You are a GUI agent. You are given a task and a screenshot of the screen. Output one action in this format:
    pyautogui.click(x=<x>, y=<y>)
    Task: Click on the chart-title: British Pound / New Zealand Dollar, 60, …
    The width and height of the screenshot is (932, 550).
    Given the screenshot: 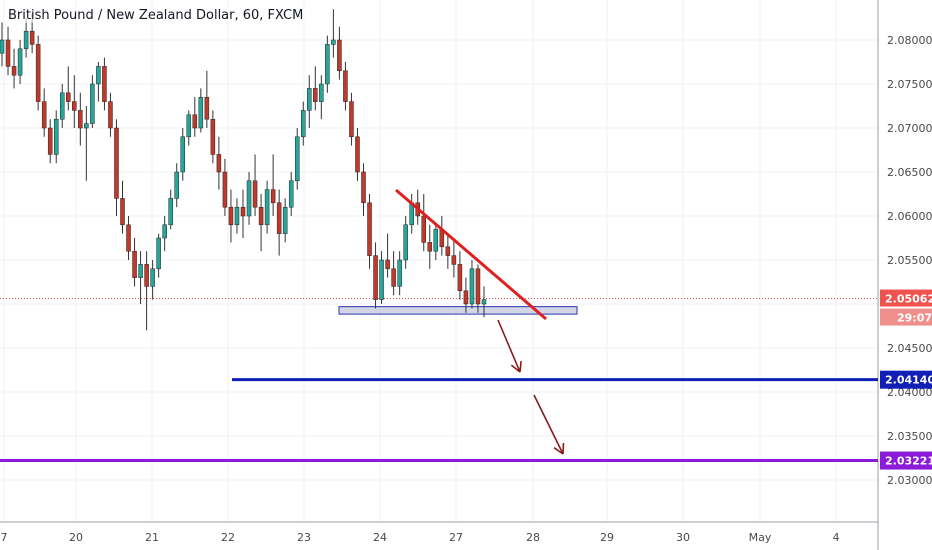 What is the action you would take?
    pyautogui.click(x=156, y=15)
    